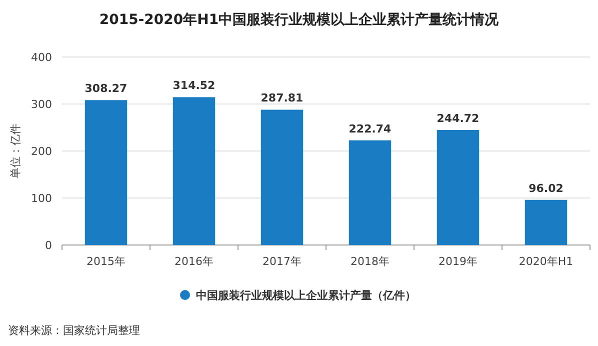  What do you see at coordinates (48, 245) in the screenshot?
I see `y-tick-label: 0` at bounding box center [48, 245].